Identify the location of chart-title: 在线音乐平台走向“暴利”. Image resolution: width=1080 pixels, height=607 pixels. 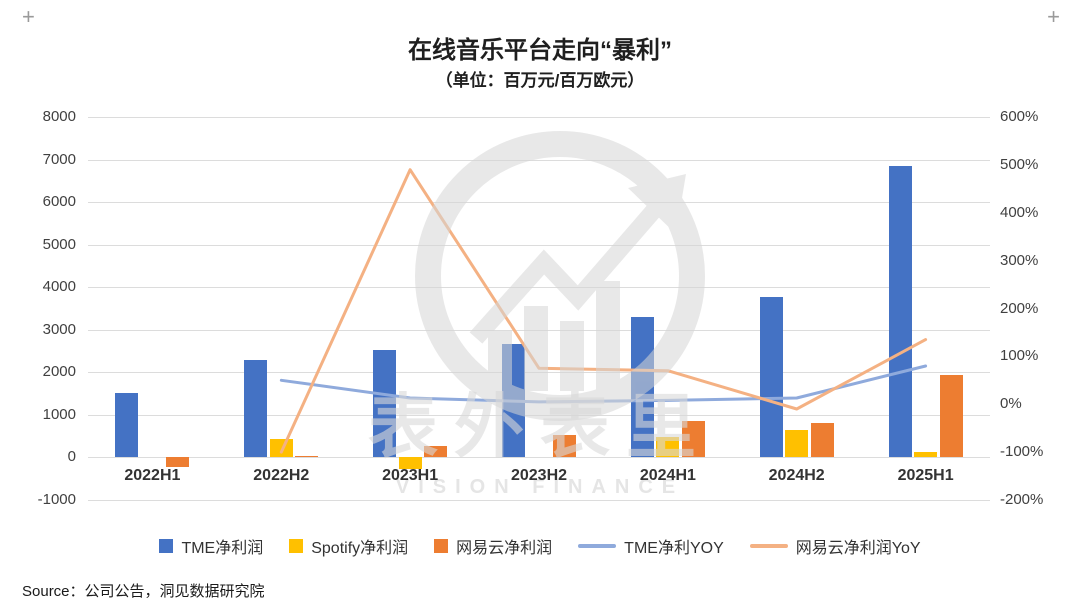
(540, 50).